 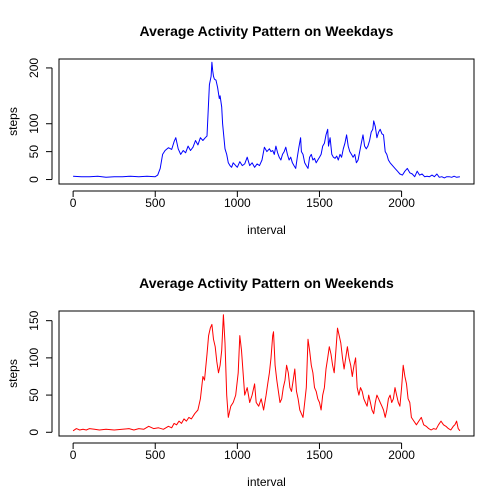 I want to click on chart-title: Average Activity Pattern on Weekdays, so click(x=267, y=31).